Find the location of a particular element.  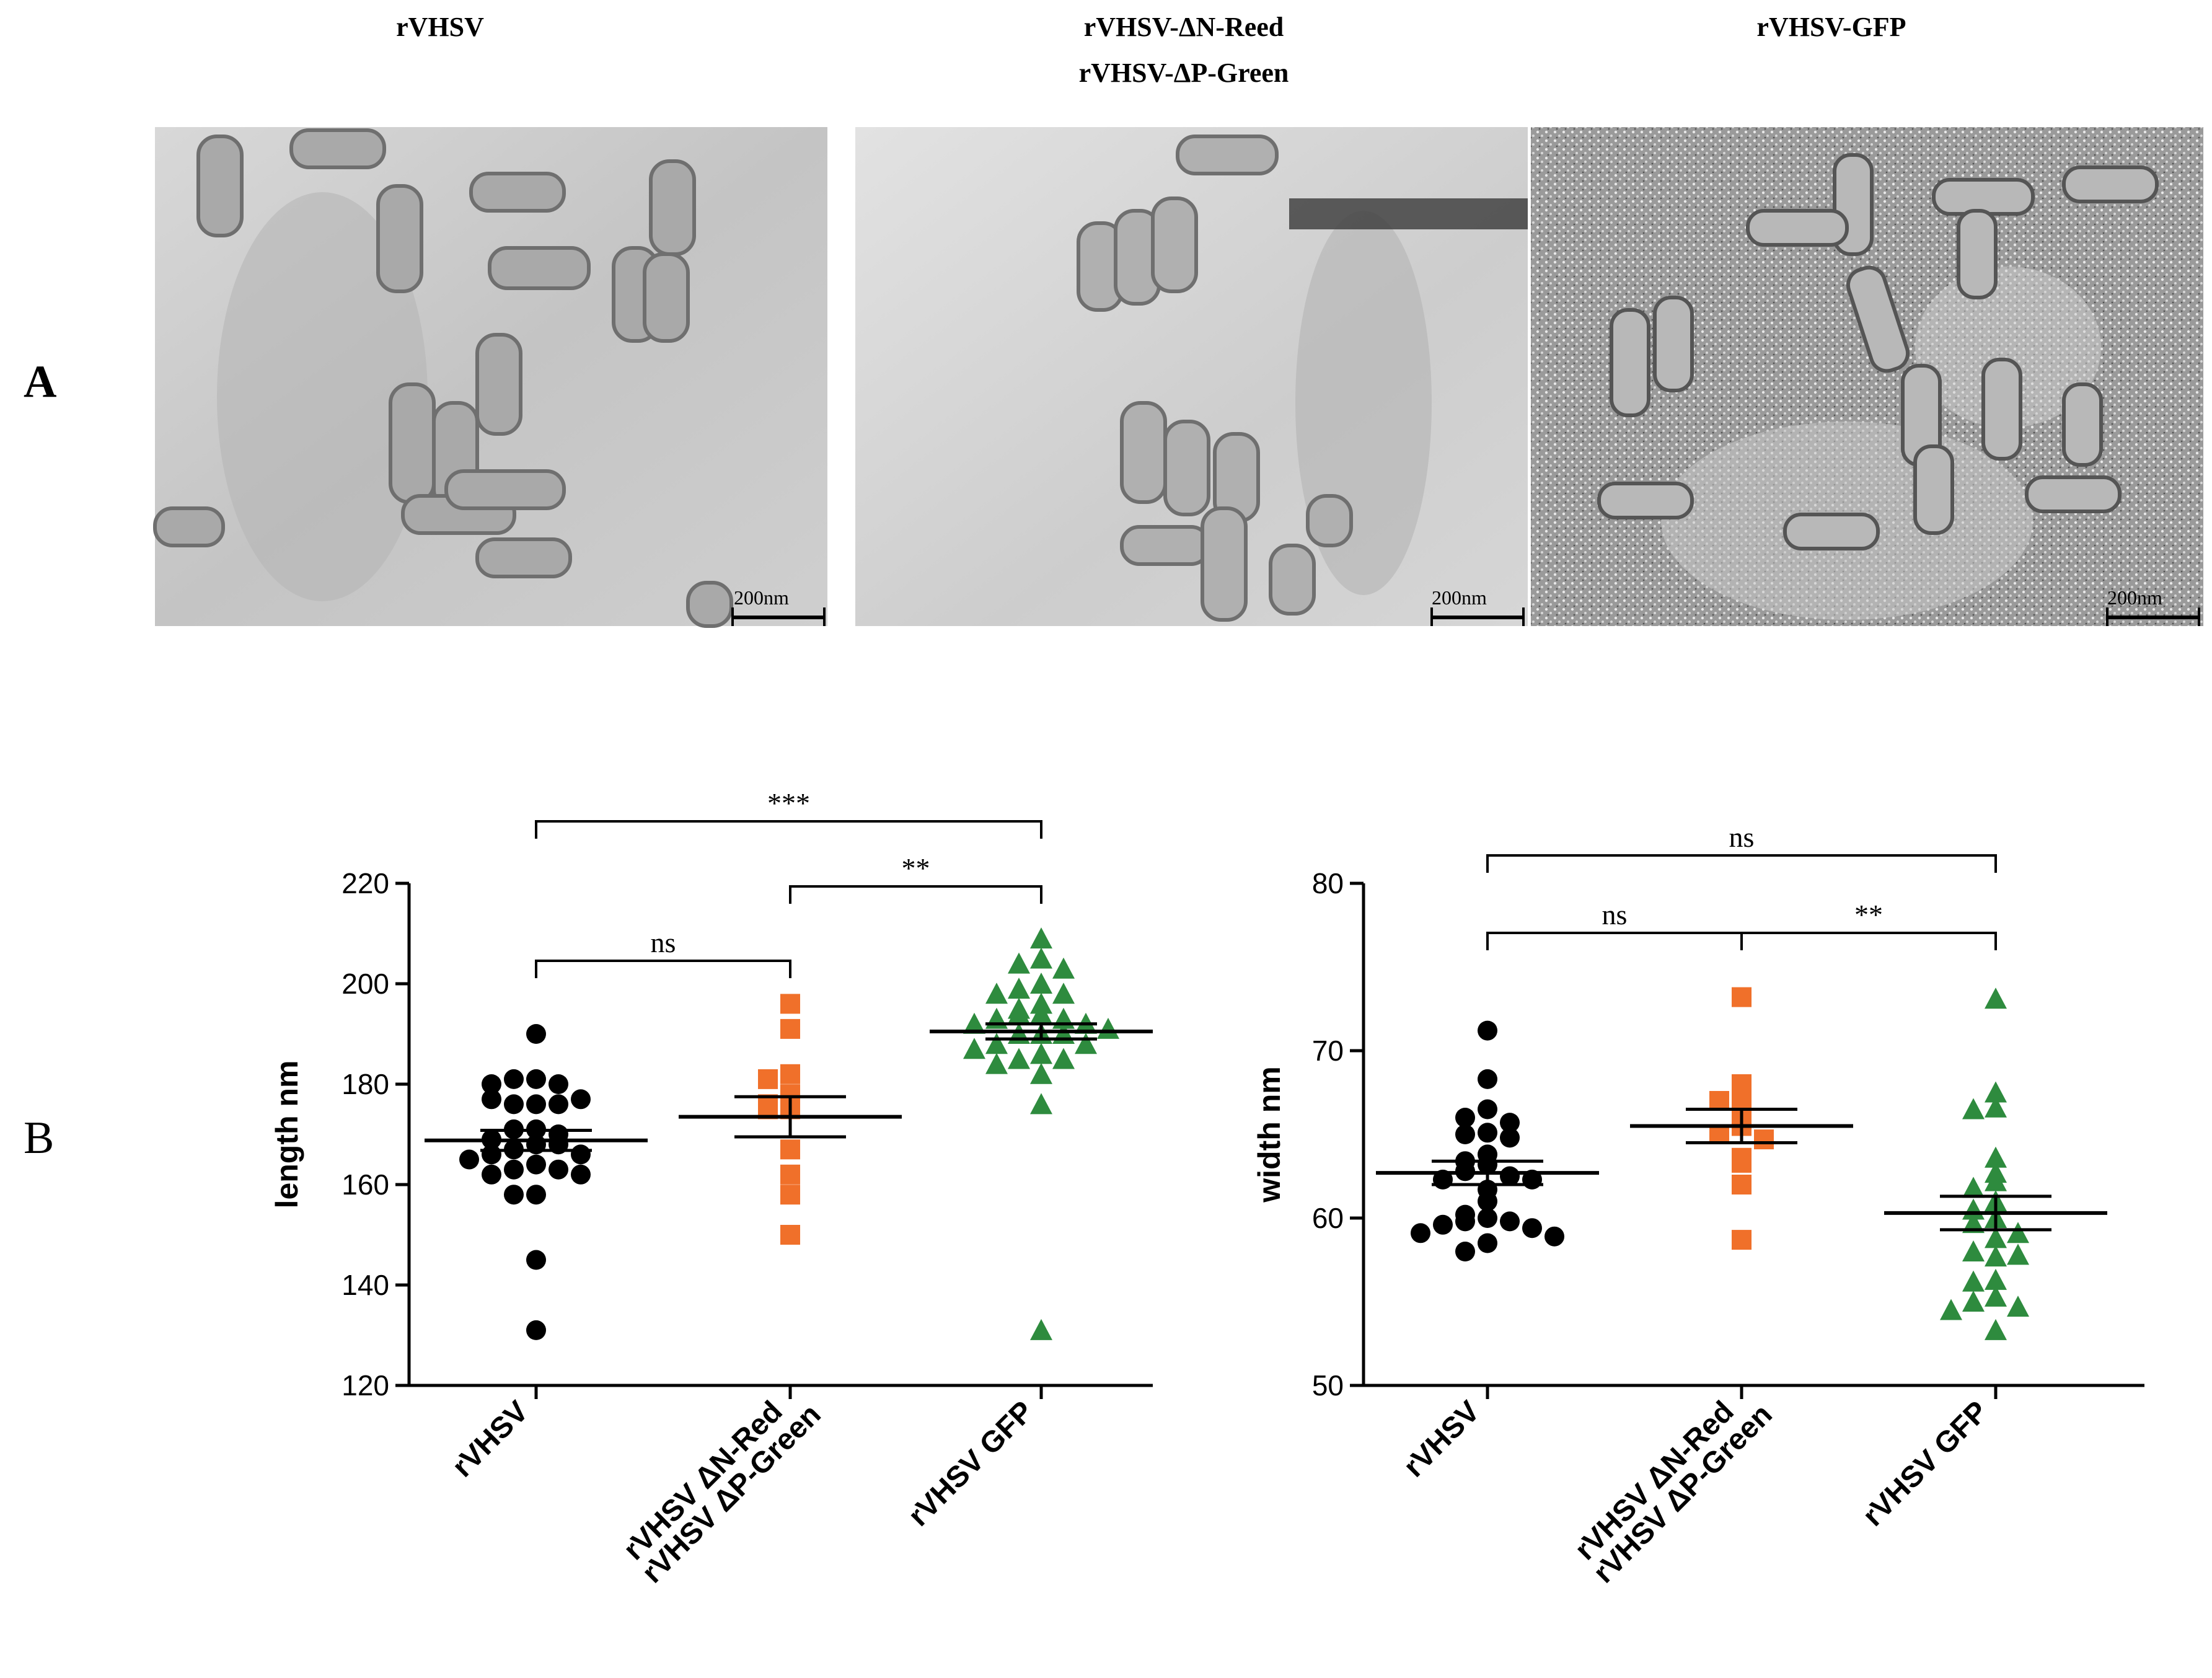

scale-bar: 200nm is located at coordinates (2153, 606).